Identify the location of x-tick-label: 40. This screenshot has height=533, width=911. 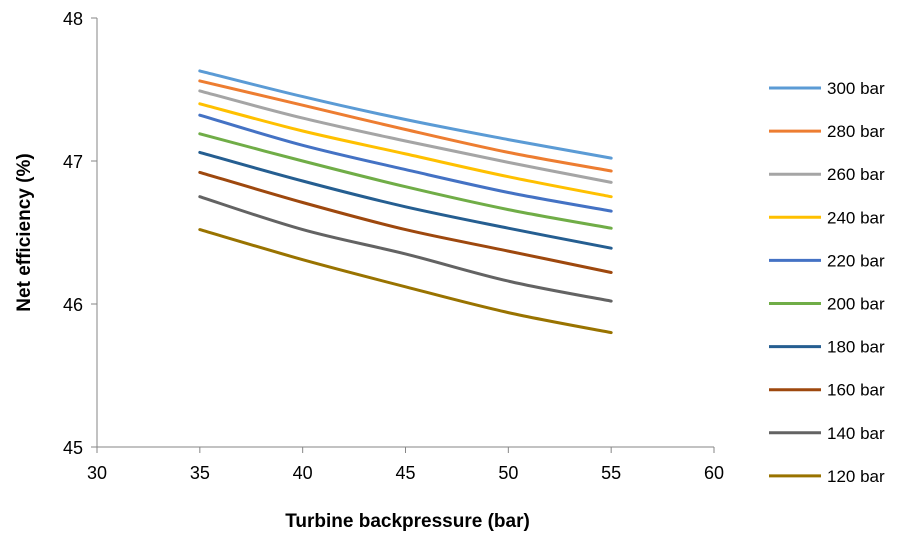
(303, 473).